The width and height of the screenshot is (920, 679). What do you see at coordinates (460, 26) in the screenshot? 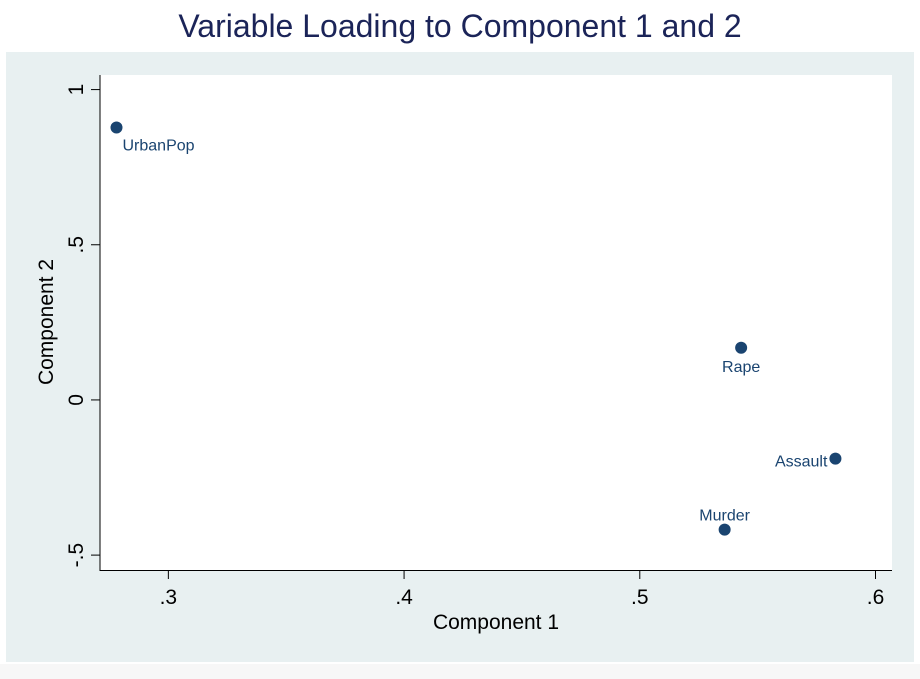
I see `chart-title: Variable Loading to Component 1 and 2` at bounding box center [460, 26].